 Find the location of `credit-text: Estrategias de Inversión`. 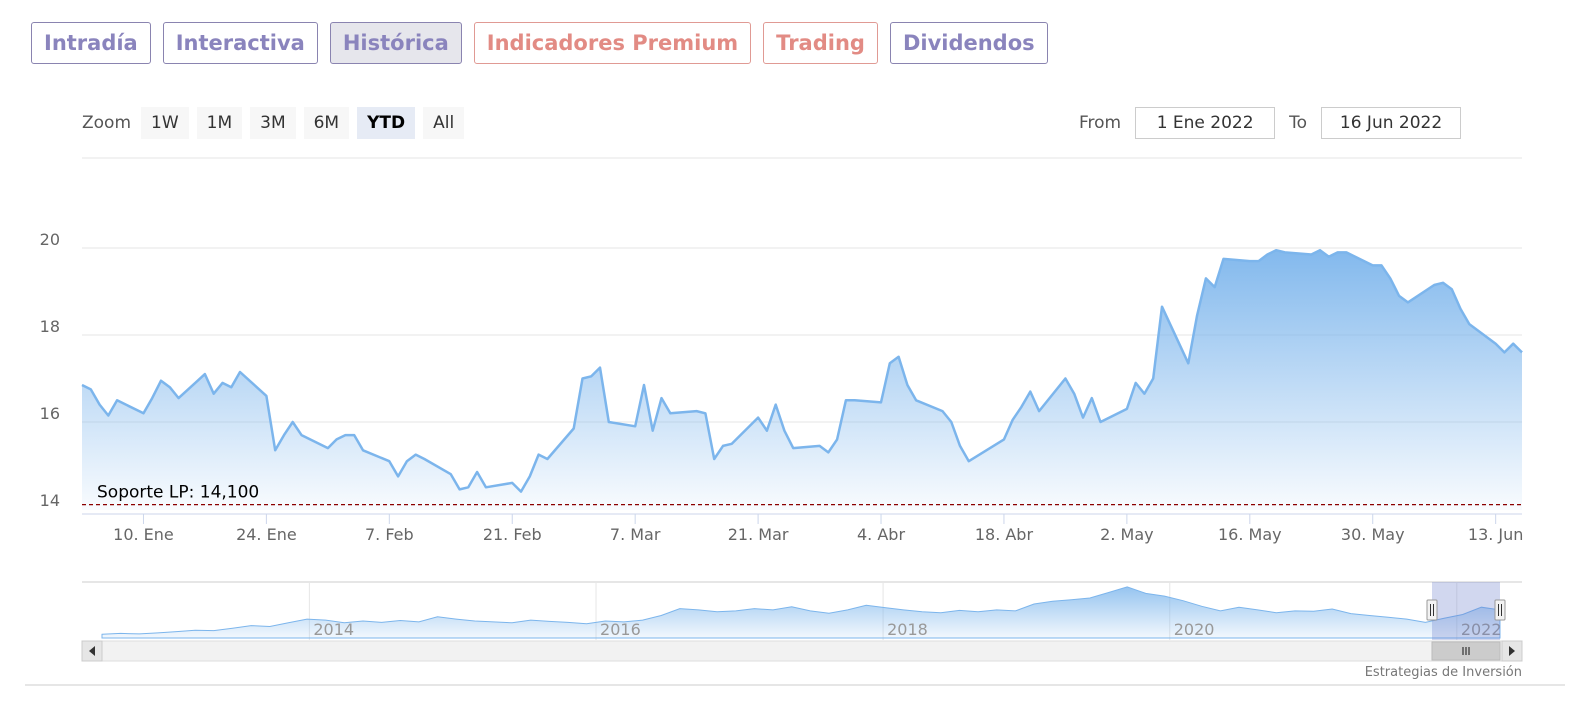

credit-text: Estrategias de Inversión is located at coordinates (1443, 672).